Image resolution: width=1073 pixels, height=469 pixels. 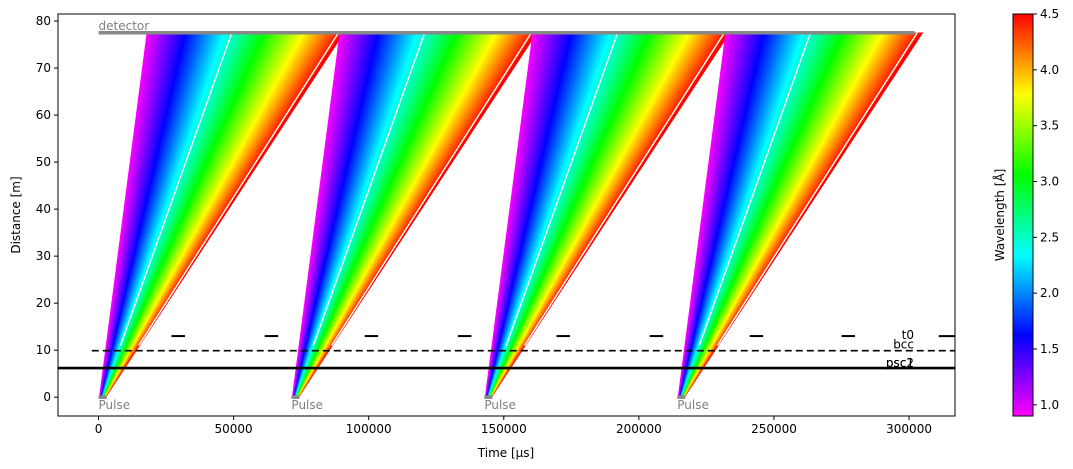 What do you see at coordinates (504, 429) in the screenshot?
I see `x-tick-label: 150000` at bounding box center [504, 429].